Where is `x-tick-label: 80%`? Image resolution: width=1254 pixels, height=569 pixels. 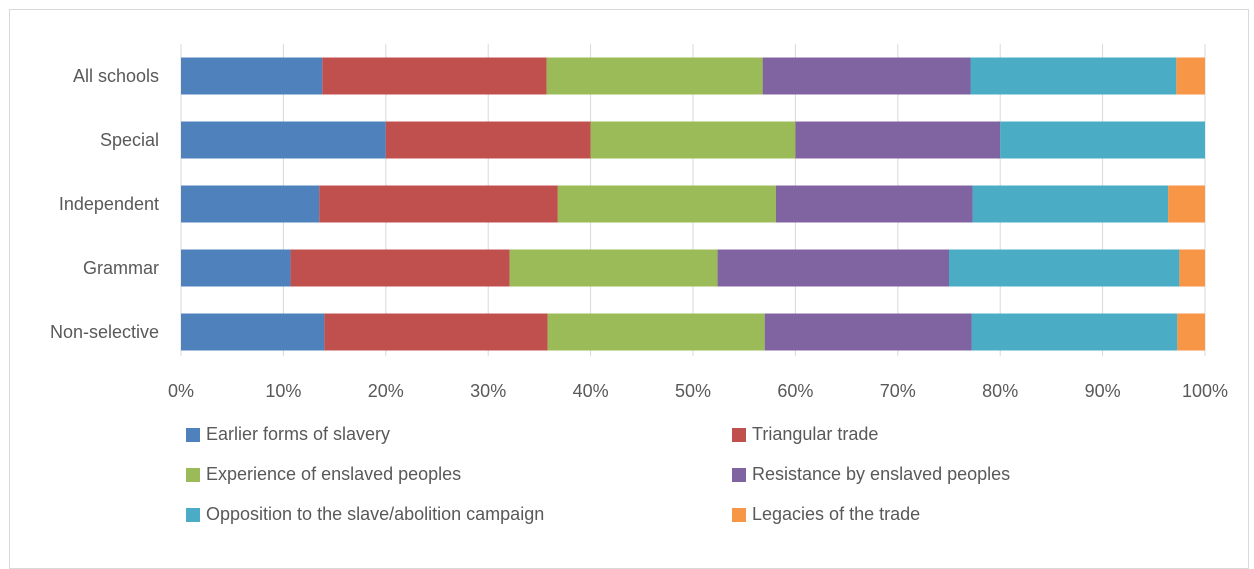 x-tick-label: 80% is located at coordinates (1000, 391).